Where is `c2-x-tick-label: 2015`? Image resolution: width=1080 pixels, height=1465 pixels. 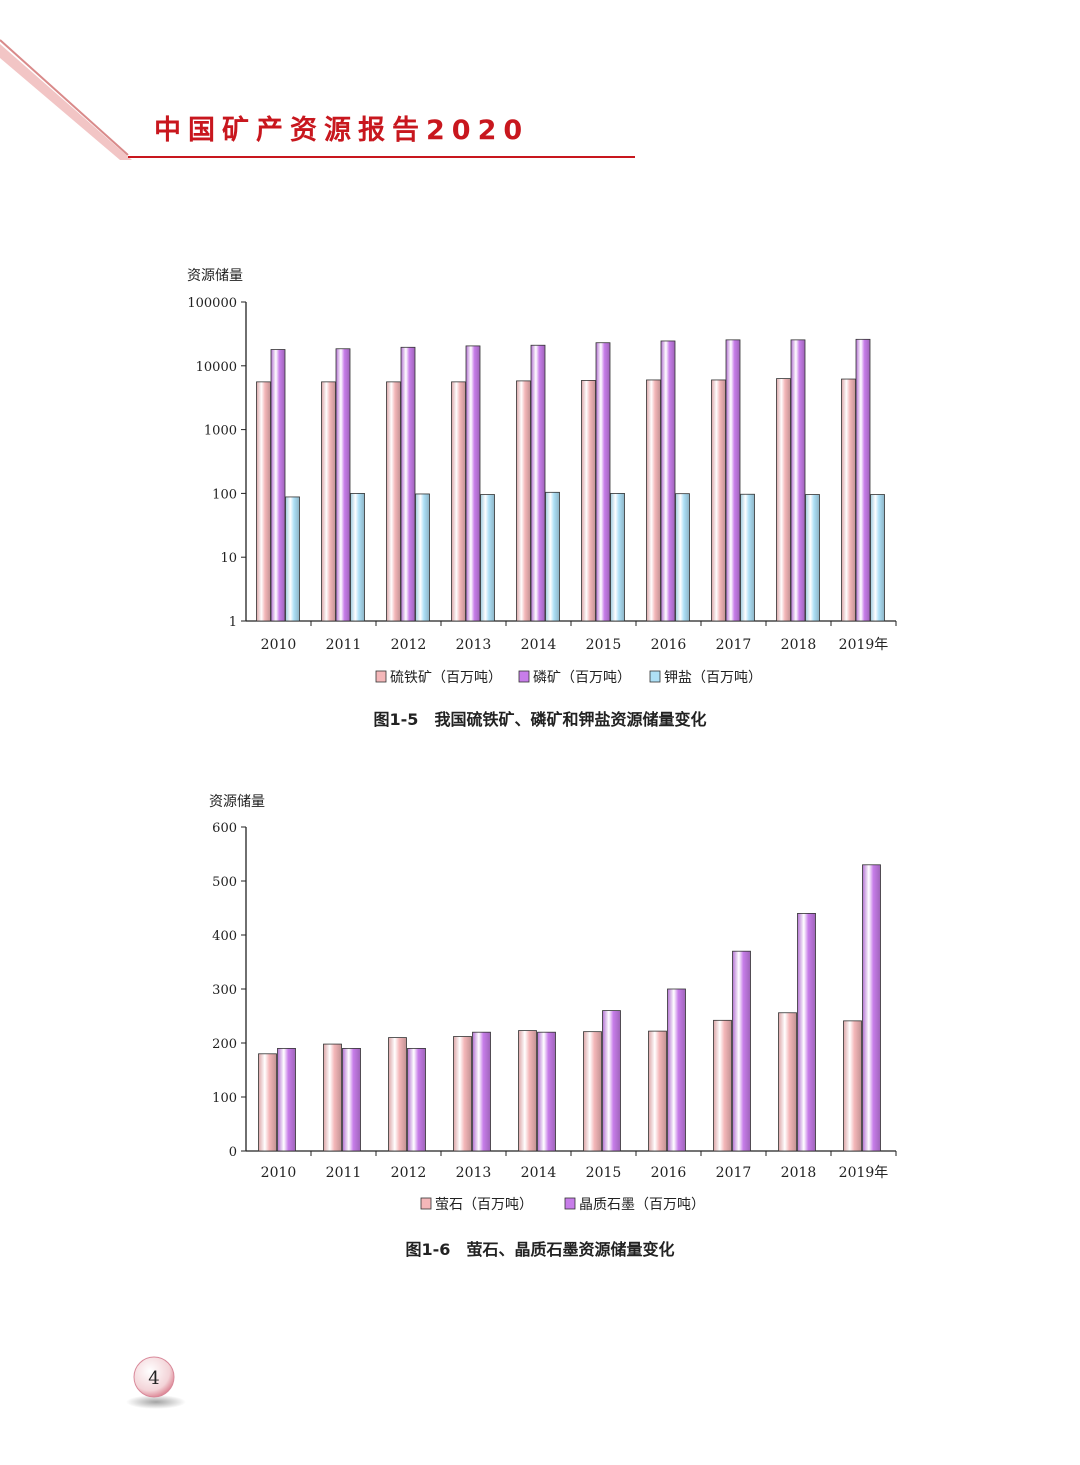 c2-x-tick-label: 2015 is located at coordinates (604, 1173).